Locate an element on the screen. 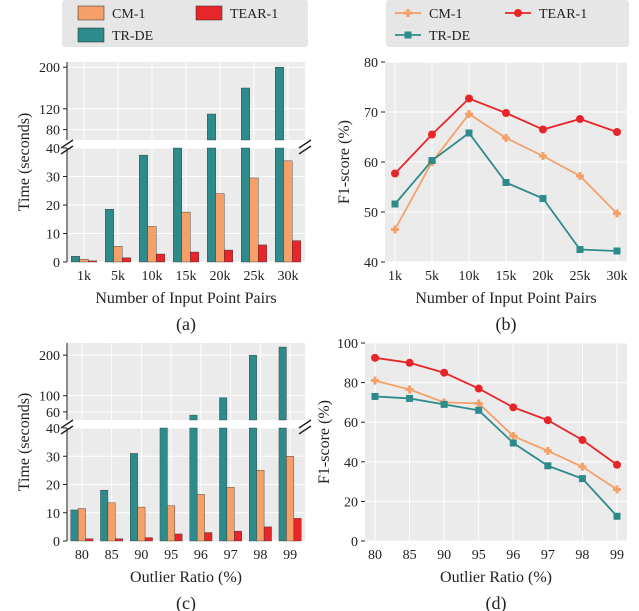 The height and width of the screenshot is (611, 639). x-tick-label: 95 is located at coordinates (171, 555).